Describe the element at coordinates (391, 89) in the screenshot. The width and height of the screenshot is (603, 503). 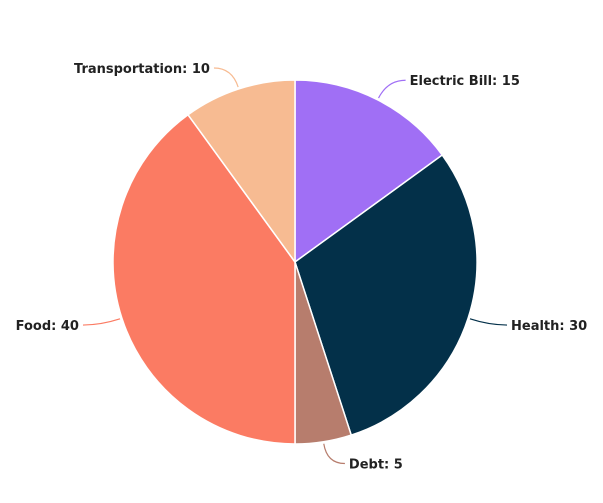
I see `leader-line-electric-bill` at that location.